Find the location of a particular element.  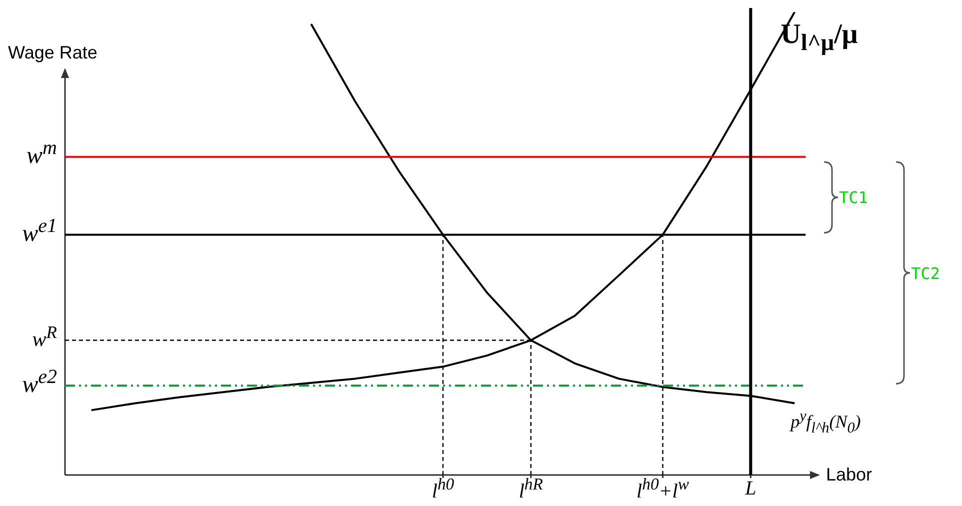

series-label: p$^{y}$f$_{l^h}$(N$_{0}$) is located at coordinates (825, 423).